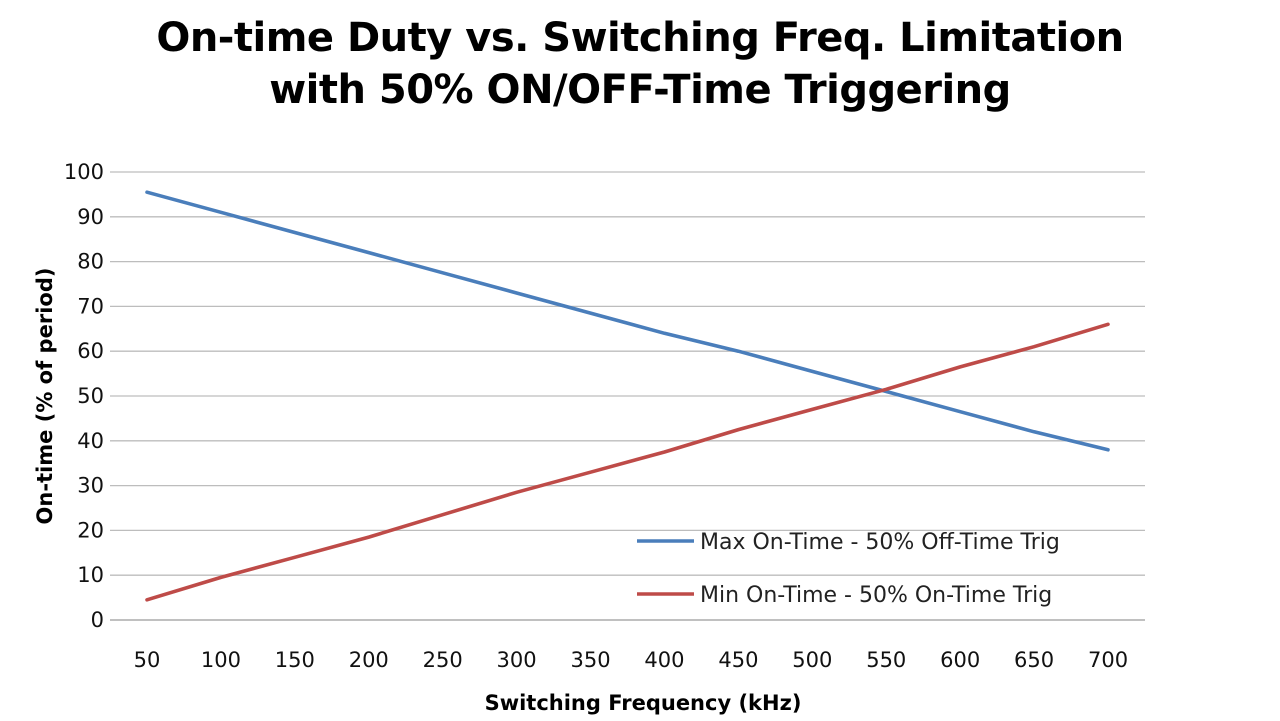  What do you see at coordinates (886, 660) in the screenshot?
I see `x-tick-label: 550` at bounding box center [886, 660].